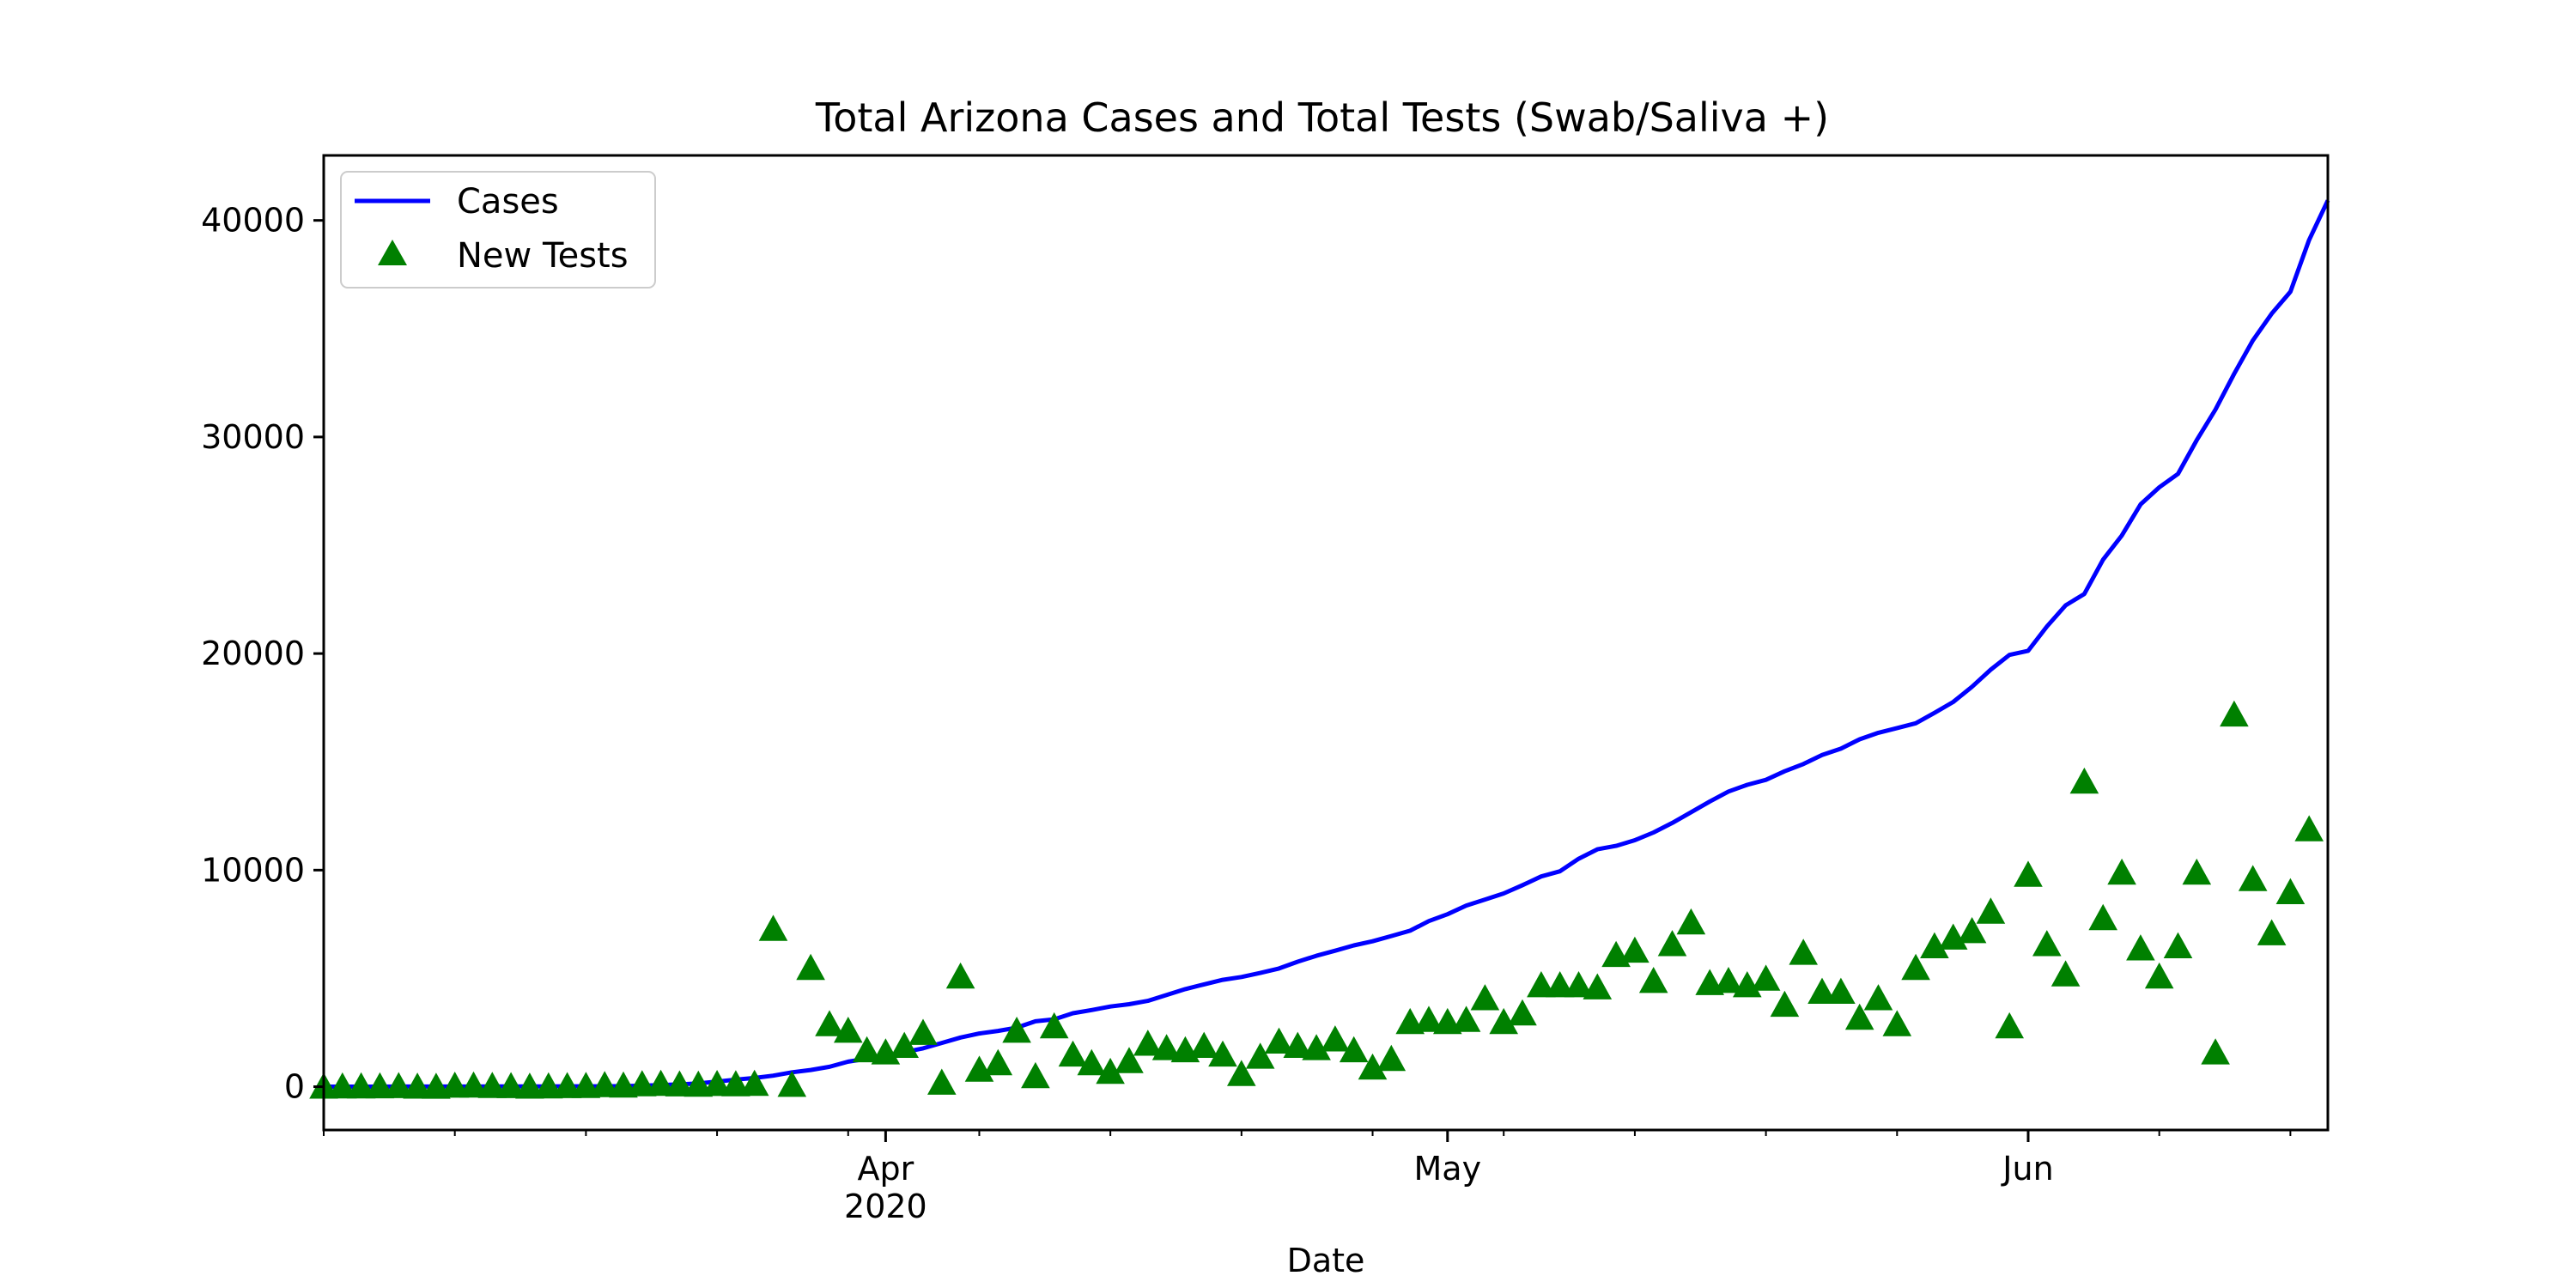 The image size is (2576, 1288). I want to click on x-tick-label: Jun, so click(2027, 1169).